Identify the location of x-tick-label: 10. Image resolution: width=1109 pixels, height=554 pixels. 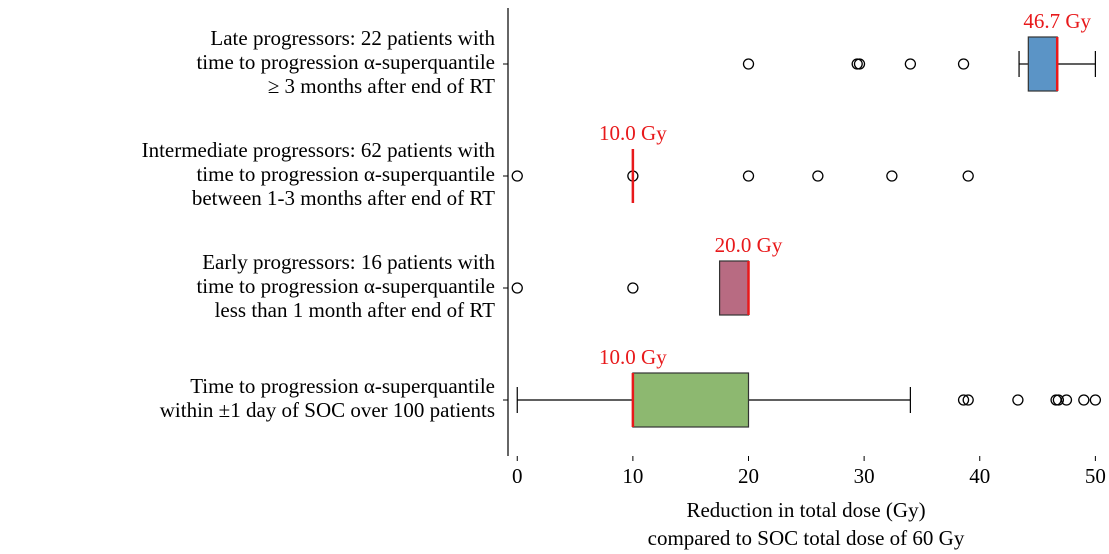
(632, 476).